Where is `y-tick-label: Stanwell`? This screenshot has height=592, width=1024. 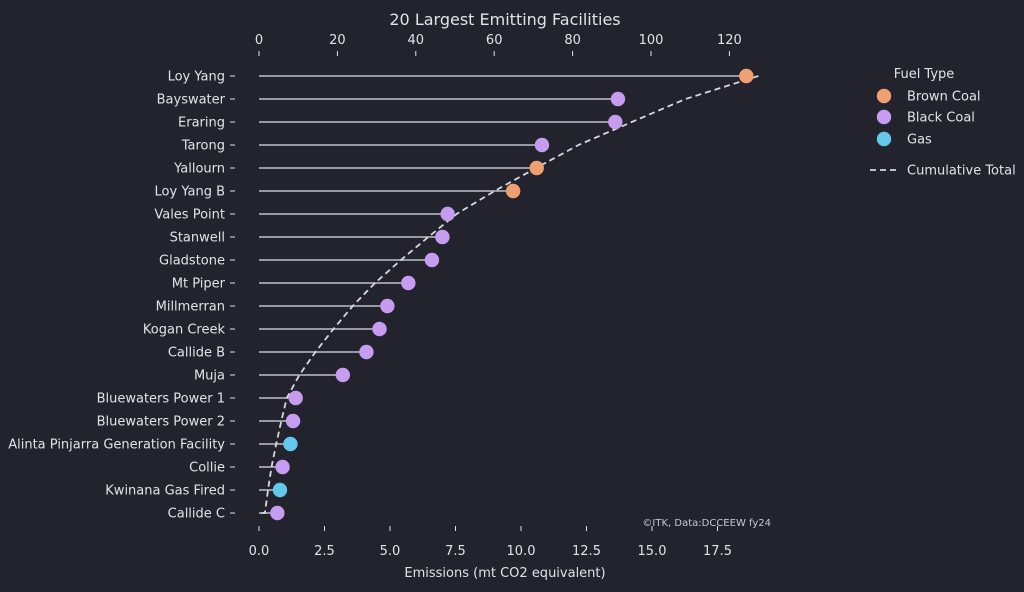 y-tick-label: Stanwell is located at coordinates (197, 238).